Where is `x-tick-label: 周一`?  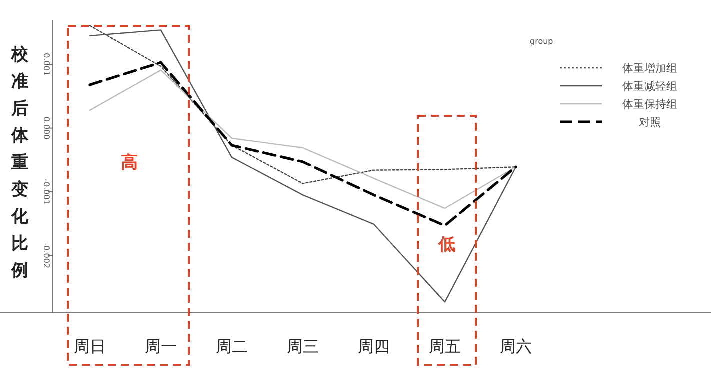 x-tick-label: 周一 is located at coordinates (161, 346).